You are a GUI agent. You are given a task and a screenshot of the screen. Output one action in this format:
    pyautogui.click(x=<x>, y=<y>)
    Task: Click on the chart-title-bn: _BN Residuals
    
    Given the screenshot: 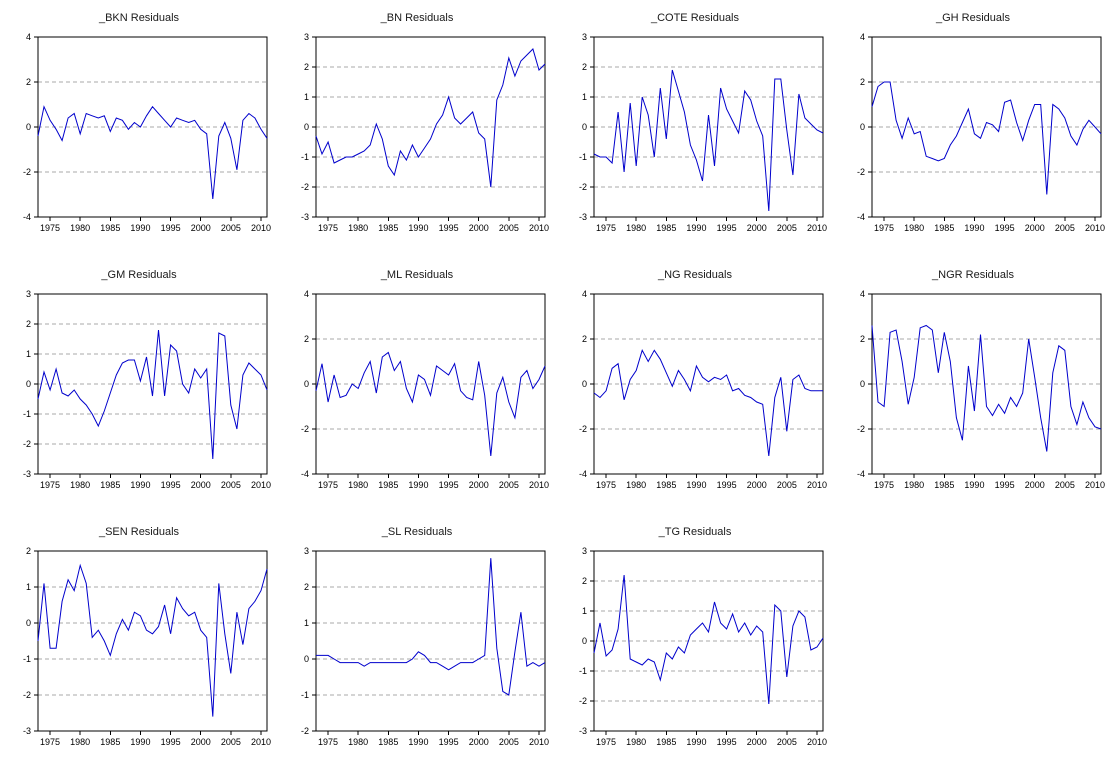 What is the action you would take?
    pyautogui.click(x=417, y=18)
    